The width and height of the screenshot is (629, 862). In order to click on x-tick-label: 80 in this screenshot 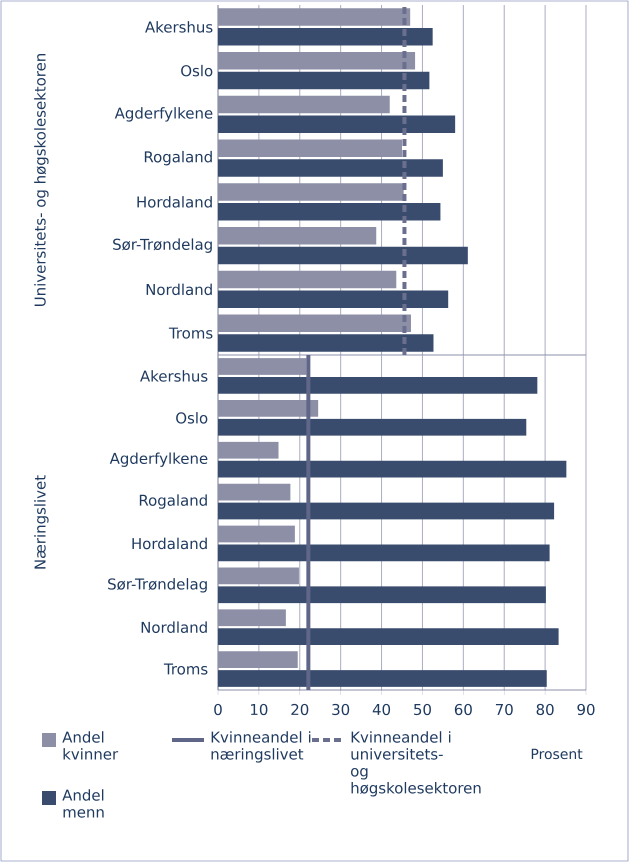, I will do `click(545, 710)`.